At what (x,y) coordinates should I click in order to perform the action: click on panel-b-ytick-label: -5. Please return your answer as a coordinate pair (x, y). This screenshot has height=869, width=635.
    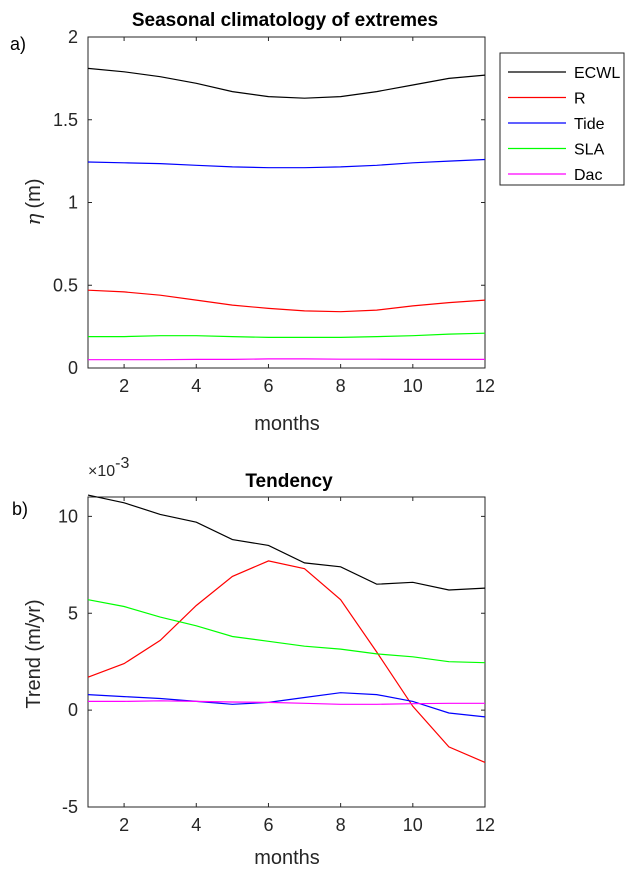
    Looking at the image, I should click on (70, 807).